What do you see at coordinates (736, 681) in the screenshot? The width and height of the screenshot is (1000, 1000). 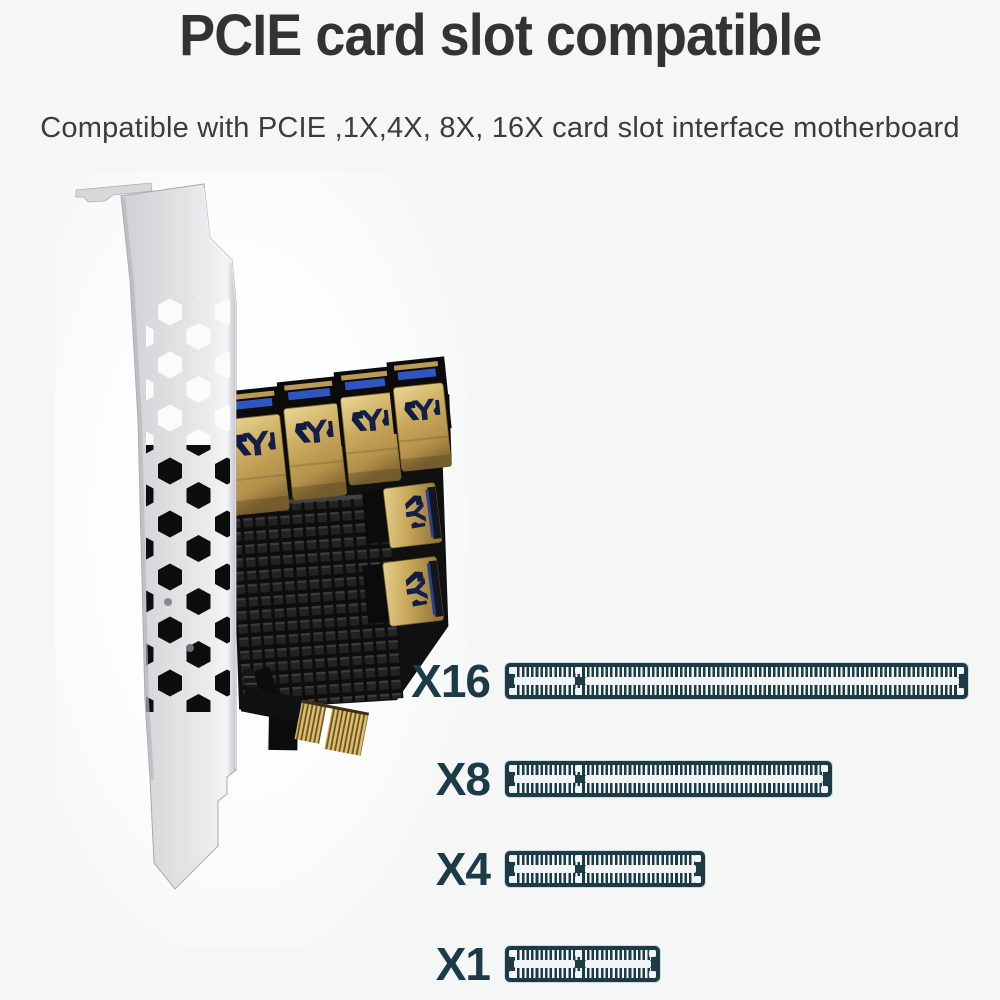 I see `pcie-x16-slot-graphic` at bounding box center [736, 681].